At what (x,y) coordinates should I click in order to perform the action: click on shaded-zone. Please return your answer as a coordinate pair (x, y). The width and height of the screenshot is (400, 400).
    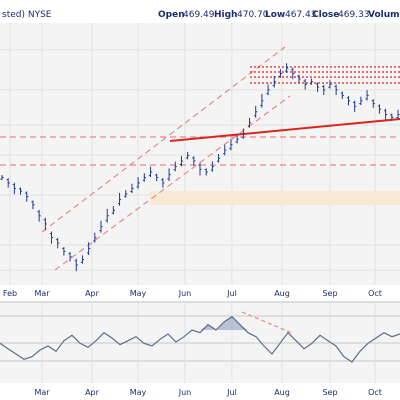
    Looking at the image, I should click on (275, 198).